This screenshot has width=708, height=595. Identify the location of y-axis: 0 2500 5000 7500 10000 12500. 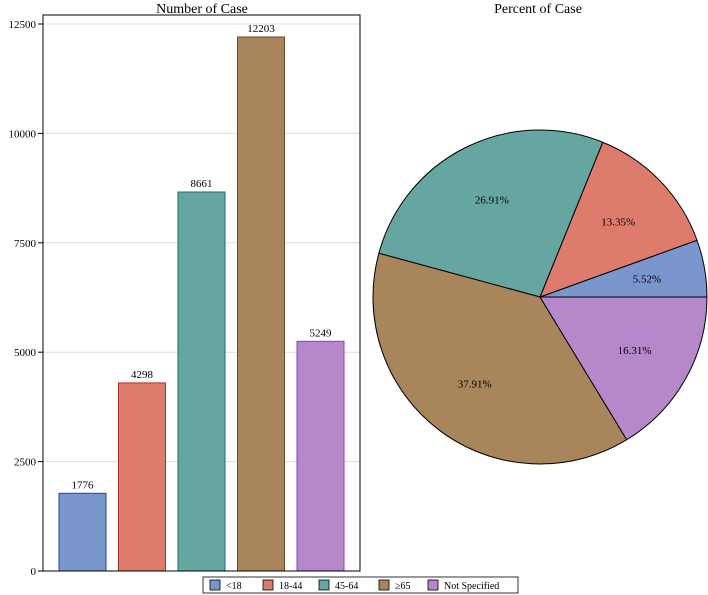
(26, 298).